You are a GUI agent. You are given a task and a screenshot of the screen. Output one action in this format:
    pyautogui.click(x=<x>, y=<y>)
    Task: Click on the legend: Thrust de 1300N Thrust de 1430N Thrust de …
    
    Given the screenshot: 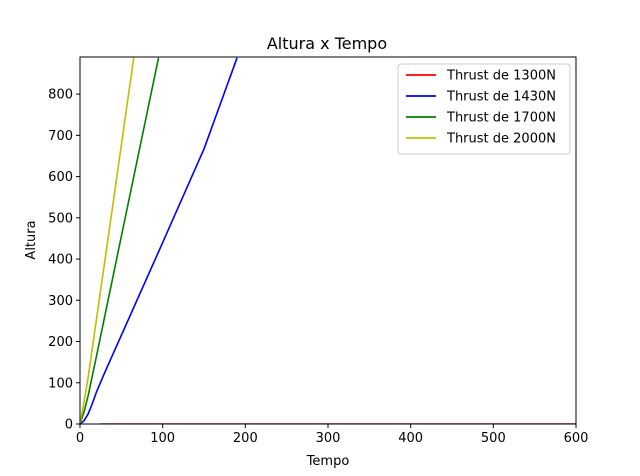 What is the action you would take?
    pyautogui.click(x=484, y=109)
    